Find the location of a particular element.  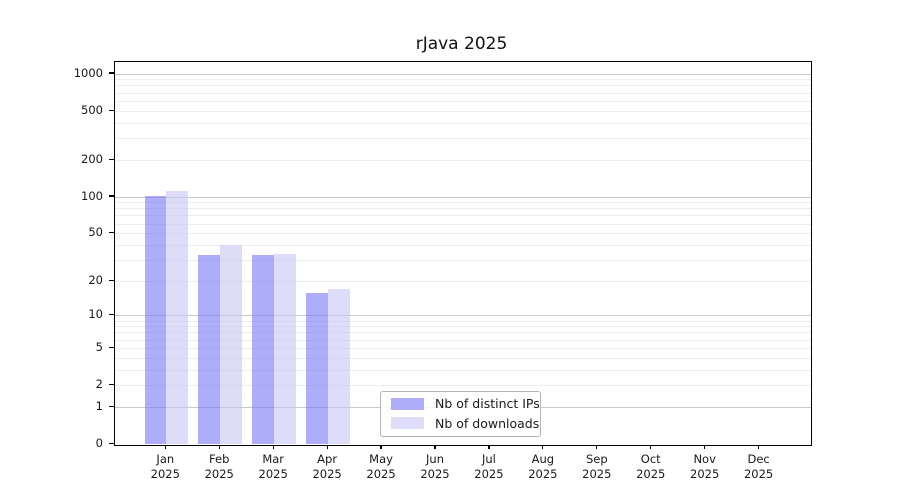

x-tick-label: Sep 2025 is located at coordinates (597, 466).